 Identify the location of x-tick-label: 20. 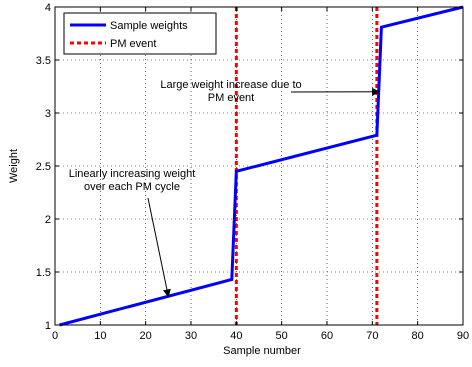
(146, 336).